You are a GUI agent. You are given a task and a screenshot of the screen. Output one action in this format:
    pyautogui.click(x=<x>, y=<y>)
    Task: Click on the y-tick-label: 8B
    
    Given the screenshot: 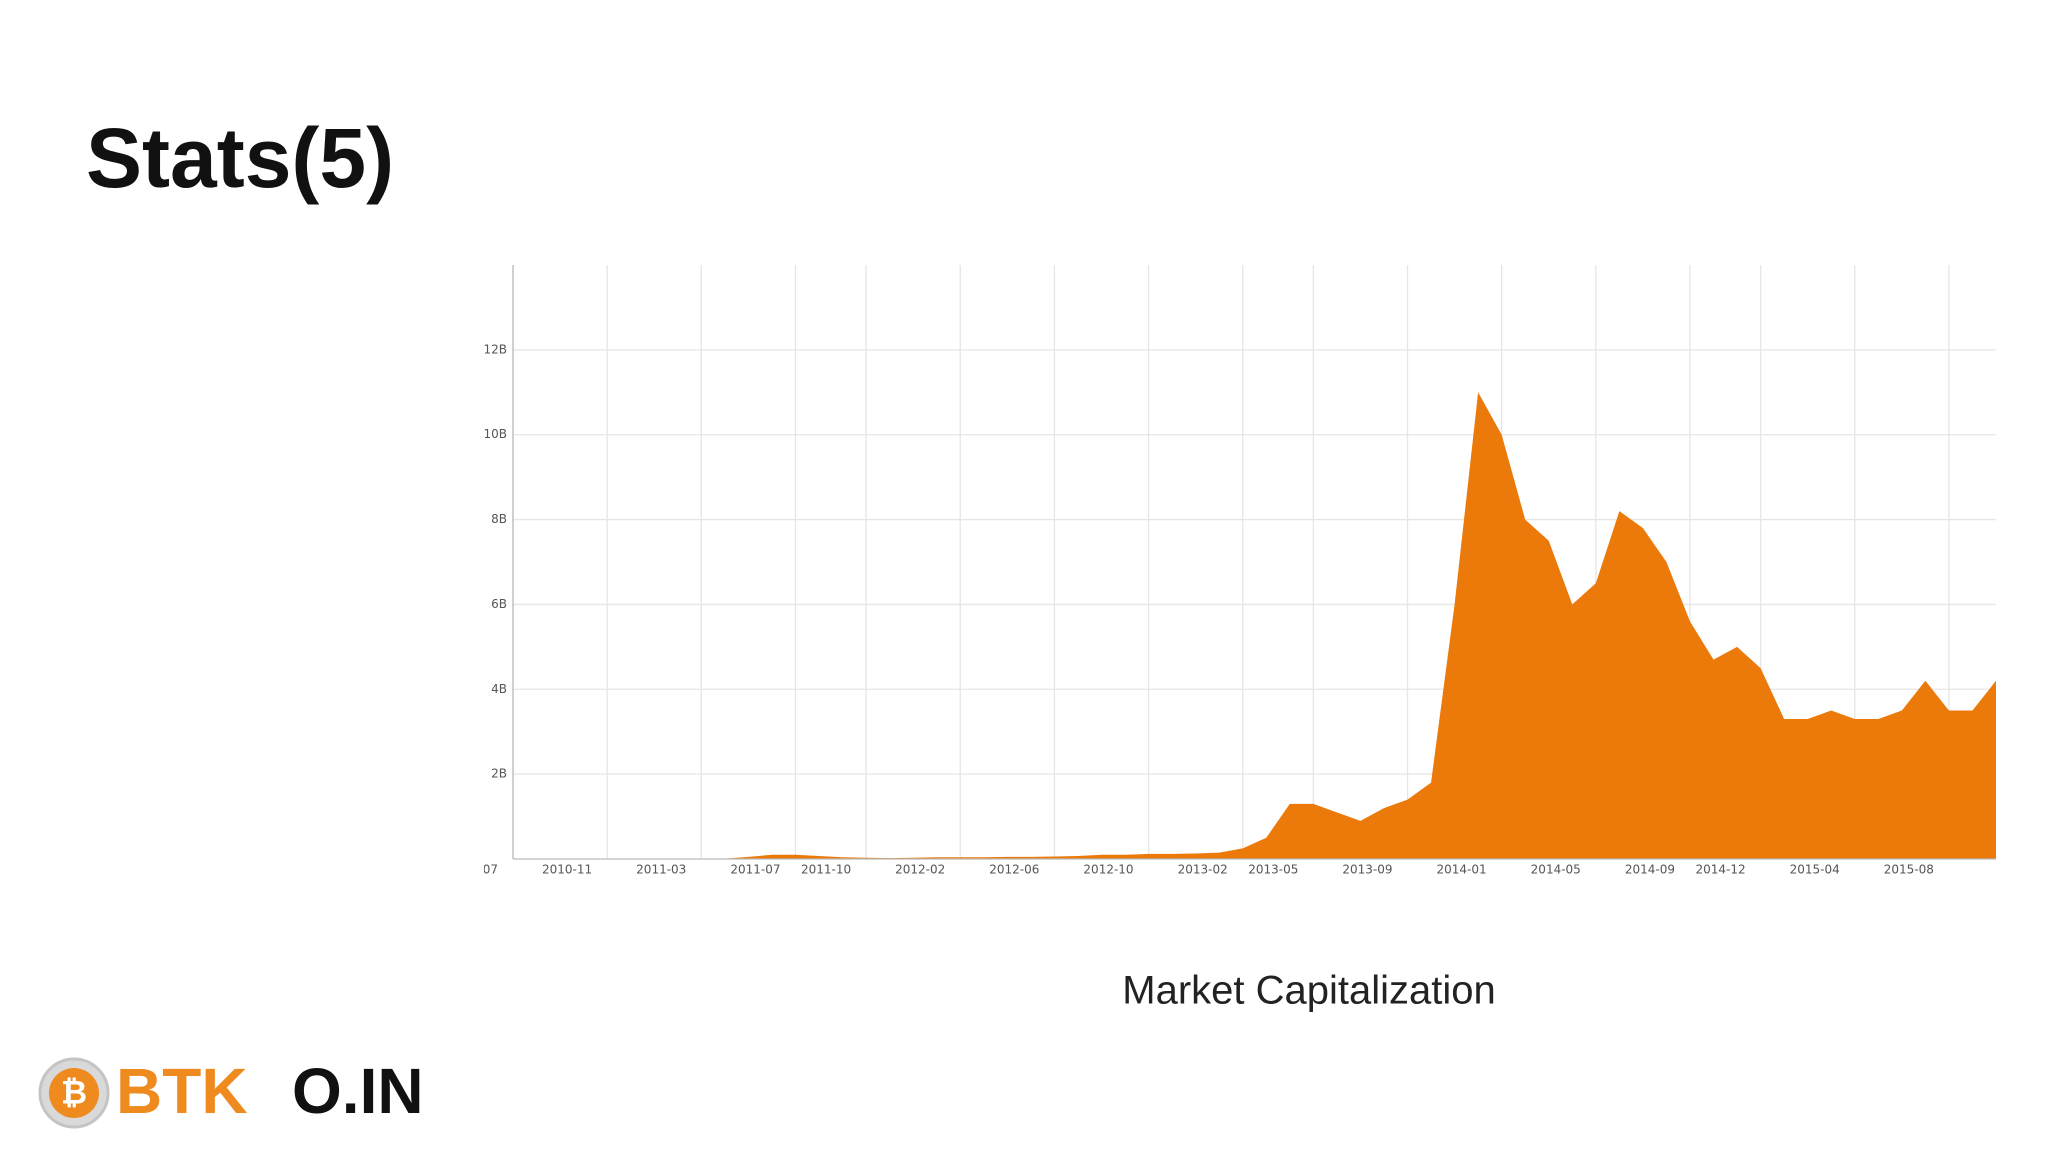 What is the action you would take?
    pyautogui.click(x=499, y=519)
    